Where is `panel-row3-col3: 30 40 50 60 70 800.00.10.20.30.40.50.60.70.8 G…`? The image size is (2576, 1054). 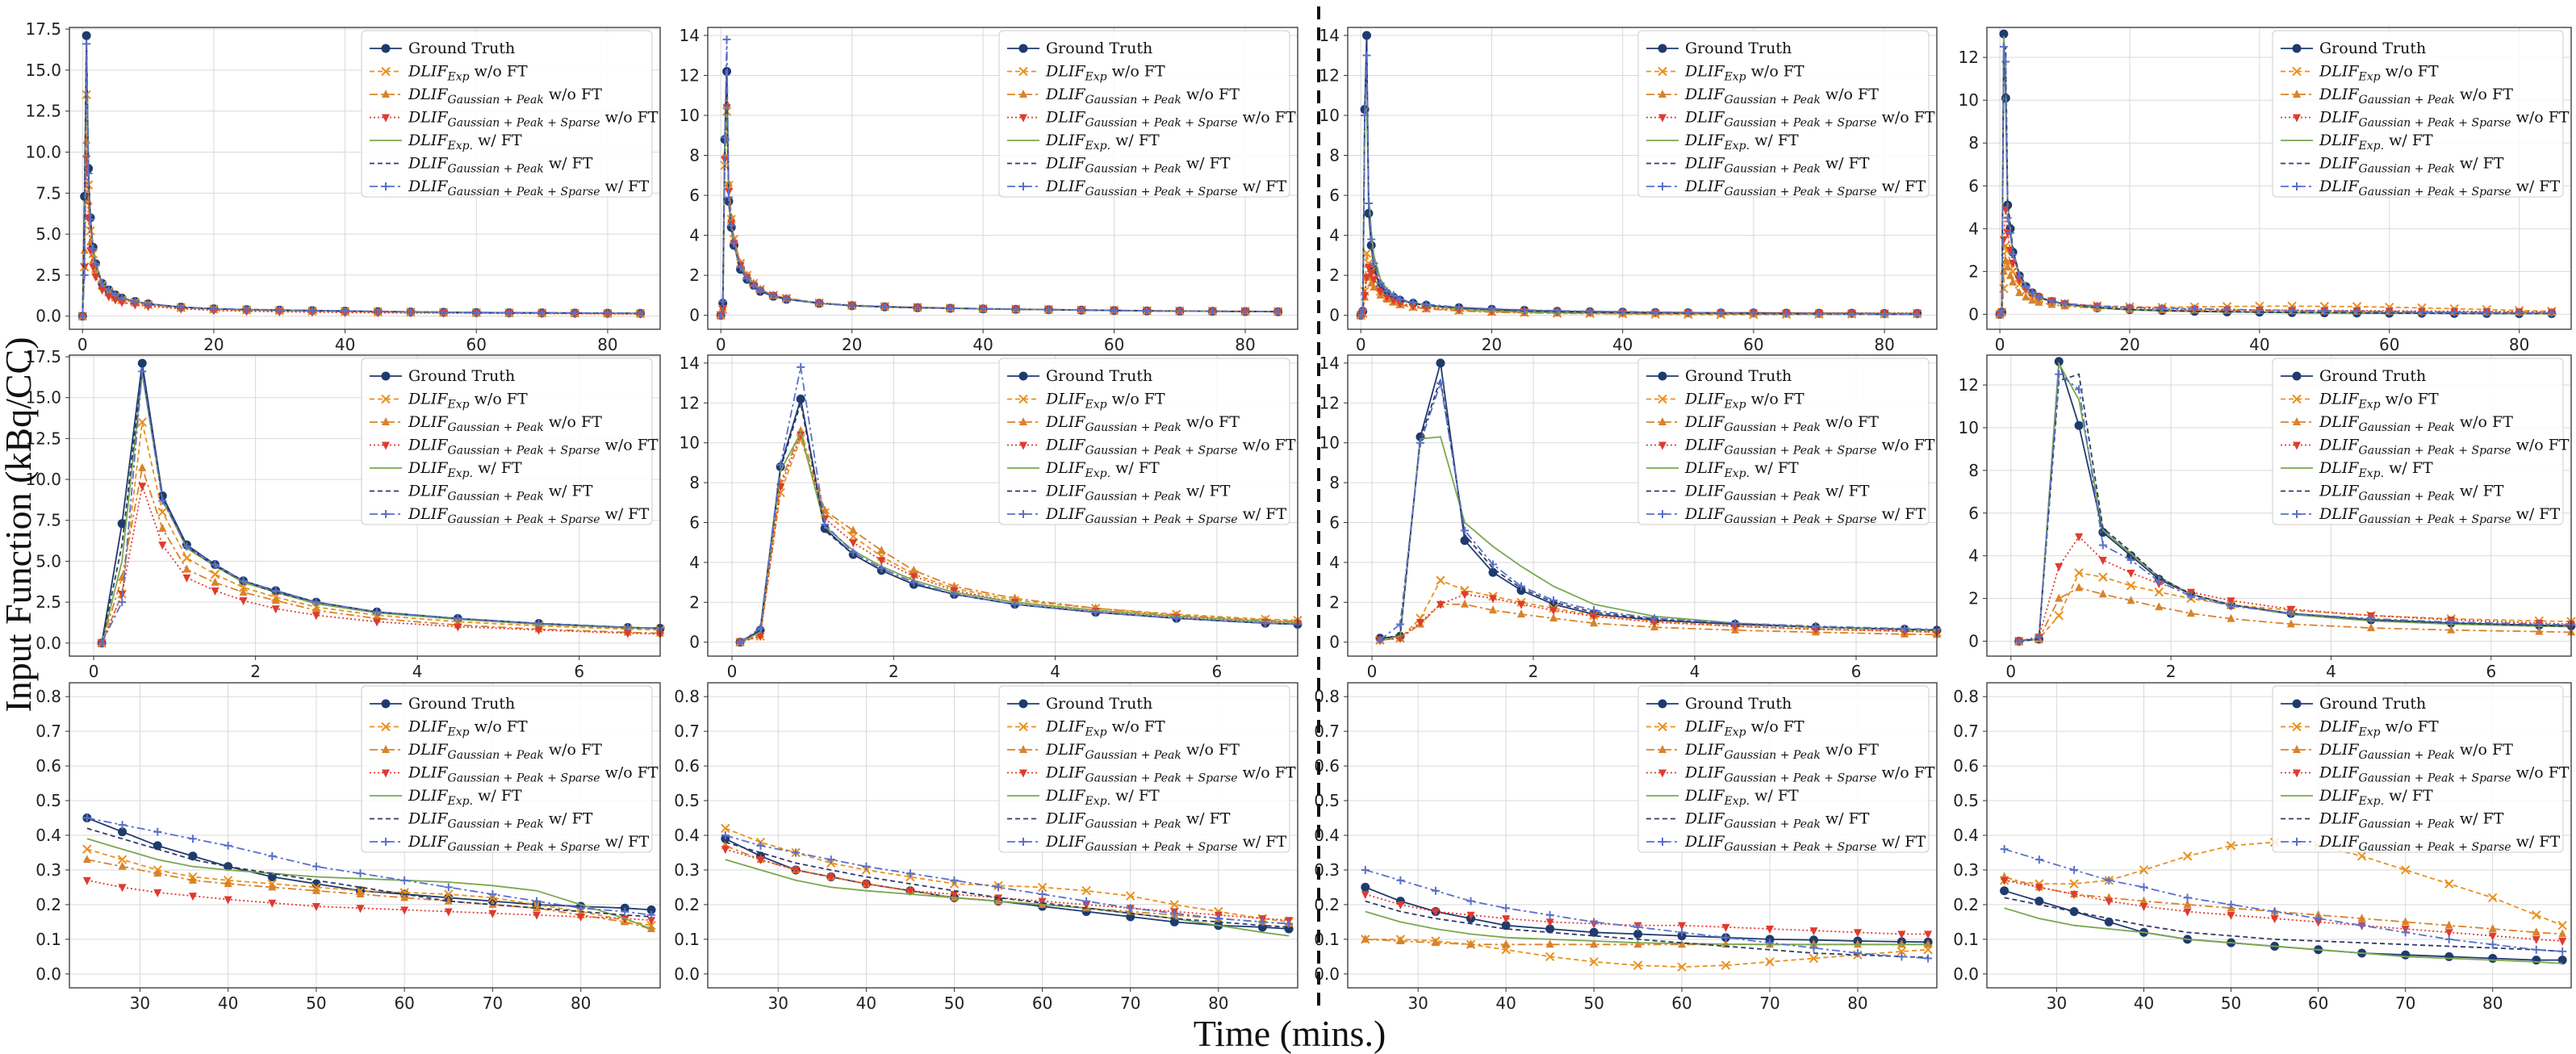
panel-row3-col3: 30 40 50 60 70 800.00.10.20.30.40.50.60.70.8 G… is located at coordinates (1626, 847).